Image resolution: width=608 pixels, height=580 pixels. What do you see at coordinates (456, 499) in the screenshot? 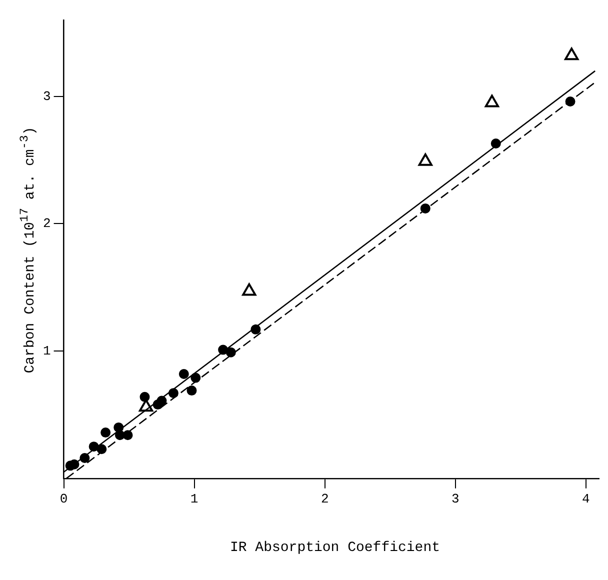
I see `x-tick-label: 3` at bounding box center [456, 499].